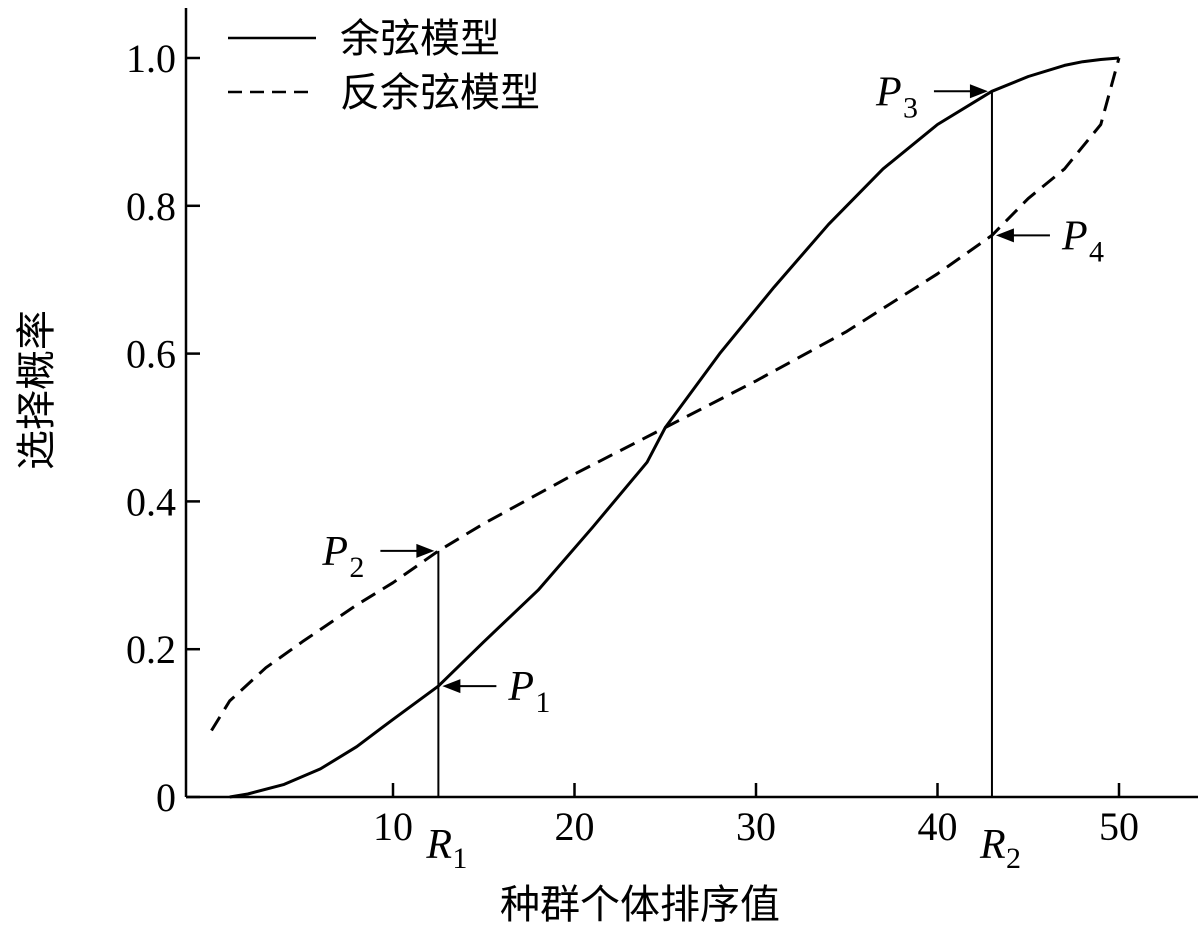  What do you see at coordinates (151, 354) in the screenshot?
I see `y-tick-label-3: 0.6` at bounding box center [151, 354].